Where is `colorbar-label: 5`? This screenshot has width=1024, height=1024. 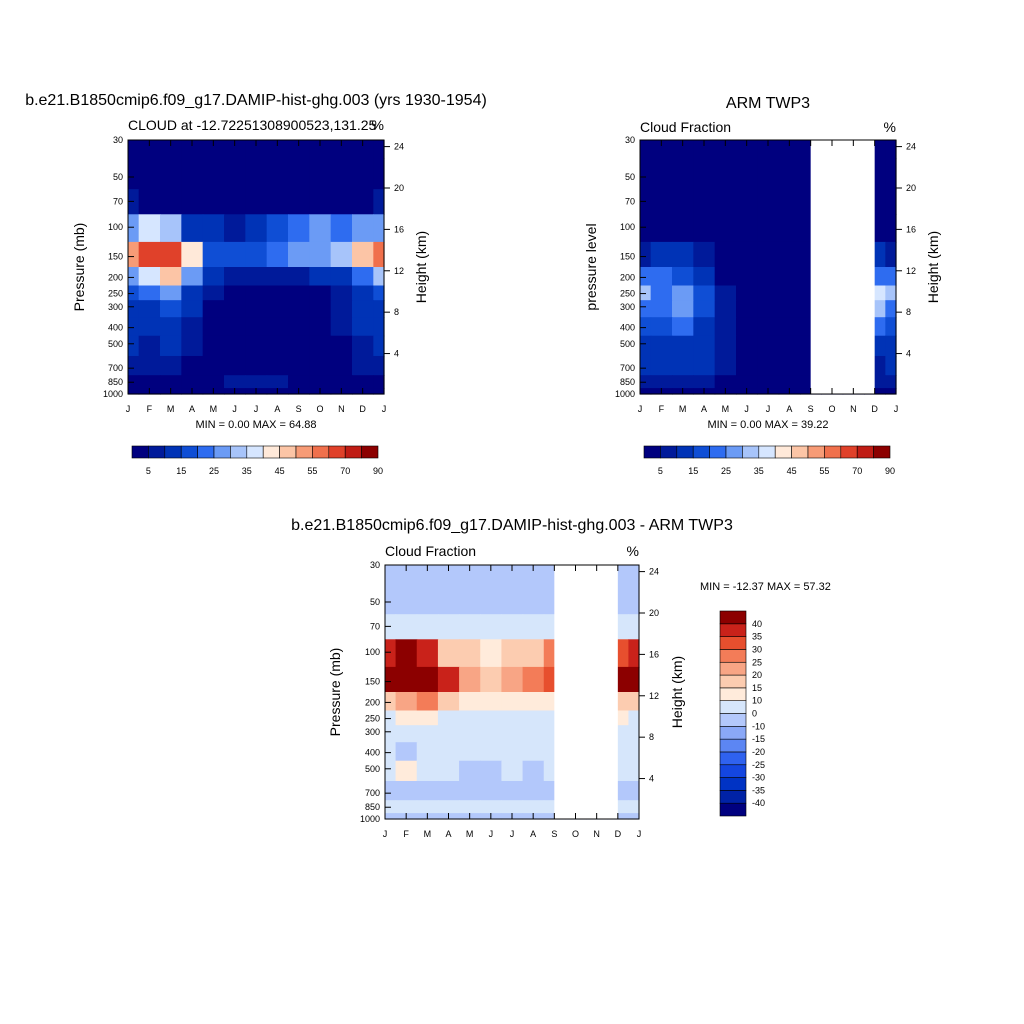
colorbar-label: 5 is located at coordinates (148, 471).